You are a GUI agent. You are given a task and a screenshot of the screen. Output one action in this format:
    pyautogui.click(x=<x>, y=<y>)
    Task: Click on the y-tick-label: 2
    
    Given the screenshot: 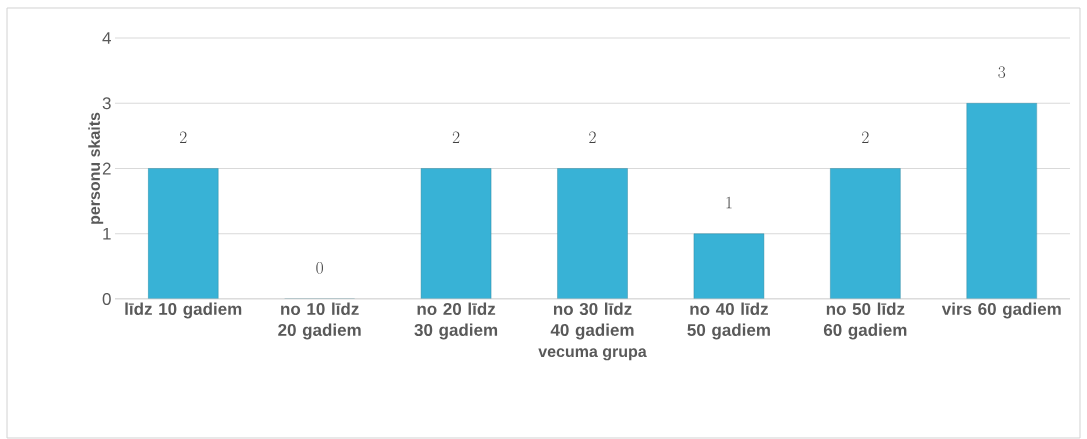 What is the action you would take?
    pyautogui.click(x=106, y=168)
    